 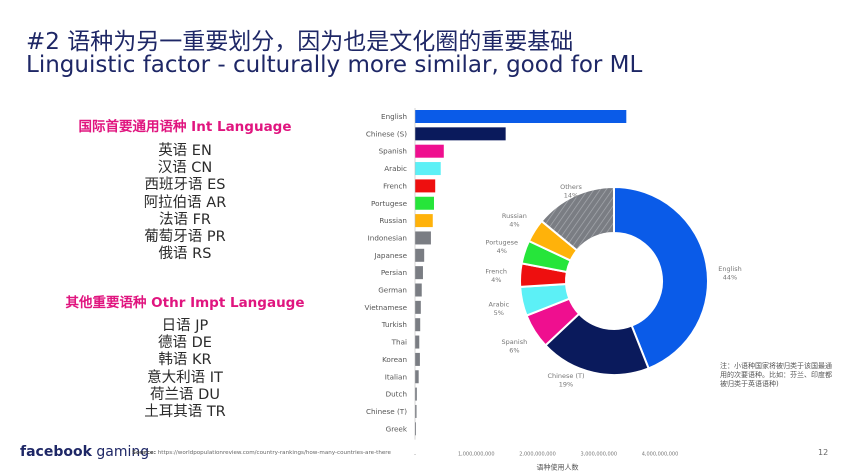 What do you see at coordinates (730, 278) in the screenshot?
I see `donut-slice-percent: 44%` at bounding box center [730, 278].